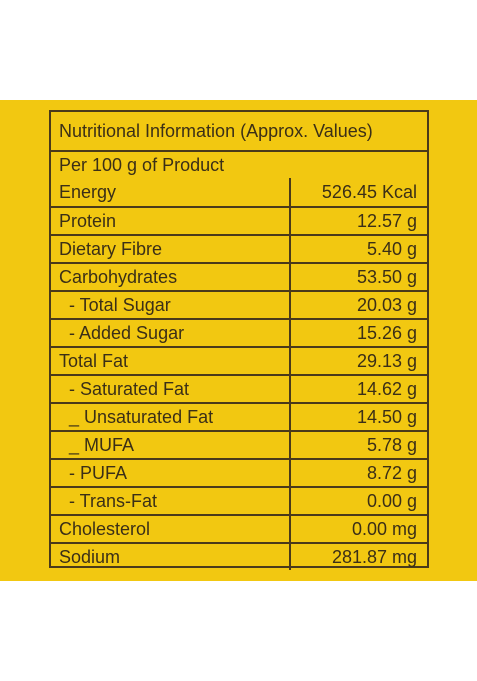 Image resolution: width=477 pixels, height=681 pixels. Describe the element at coordinates (239, 444) in the screenshot. I see `table-row: _ MUFA 5.78 g` at that location.